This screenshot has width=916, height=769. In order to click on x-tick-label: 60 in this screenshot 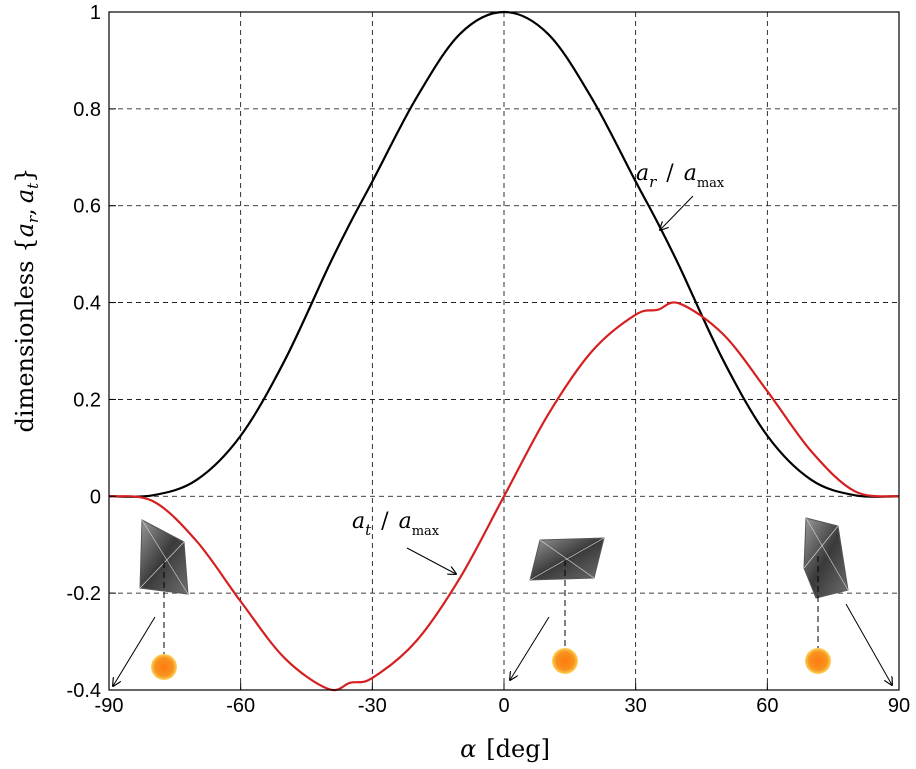, I will do `click(767, 706)`.